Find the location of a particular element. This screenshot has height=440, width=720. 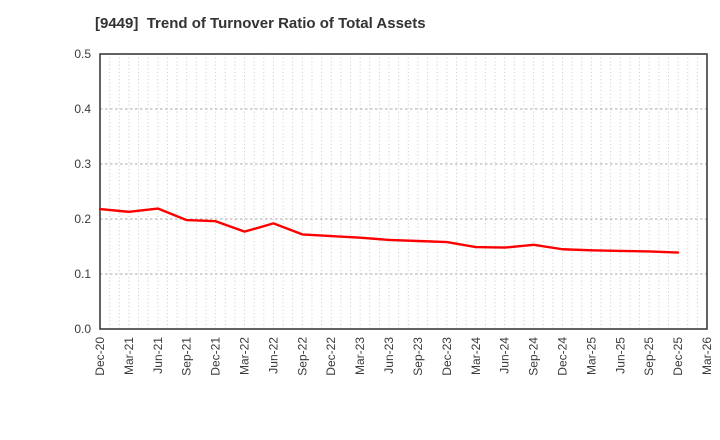

x-tick-label: Jun-25 is located at coordinates (620, 355).